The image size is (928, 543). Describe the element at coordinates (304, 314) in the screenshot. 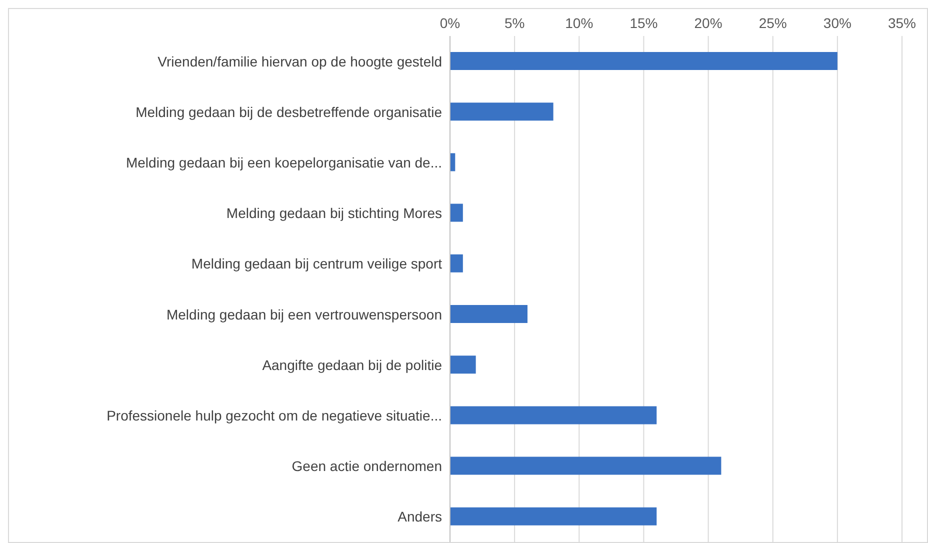

I see `y-tick-label: Melding gedaan bij een vertrouwenspersoon` at that location.